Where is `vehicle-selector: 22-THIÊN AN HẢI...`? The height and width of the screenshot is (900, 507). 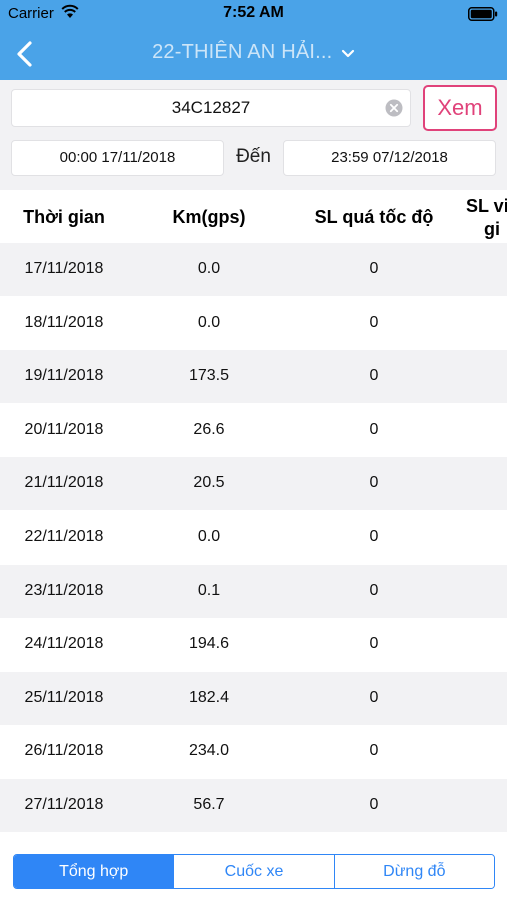
vehicle-selector: 22-THIÊN AN HẢI... is located at coordinates (253, 52).